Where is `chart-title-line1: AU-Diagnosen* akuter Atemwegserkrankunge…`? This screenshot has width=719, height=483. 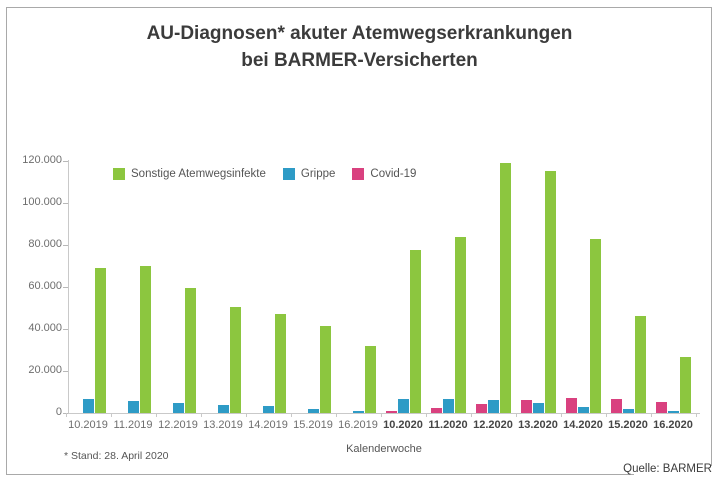 chart-title-line1: AU-Diagnosen* akuter Atemwegserkrankunge… is located at coordinates (359, 33).